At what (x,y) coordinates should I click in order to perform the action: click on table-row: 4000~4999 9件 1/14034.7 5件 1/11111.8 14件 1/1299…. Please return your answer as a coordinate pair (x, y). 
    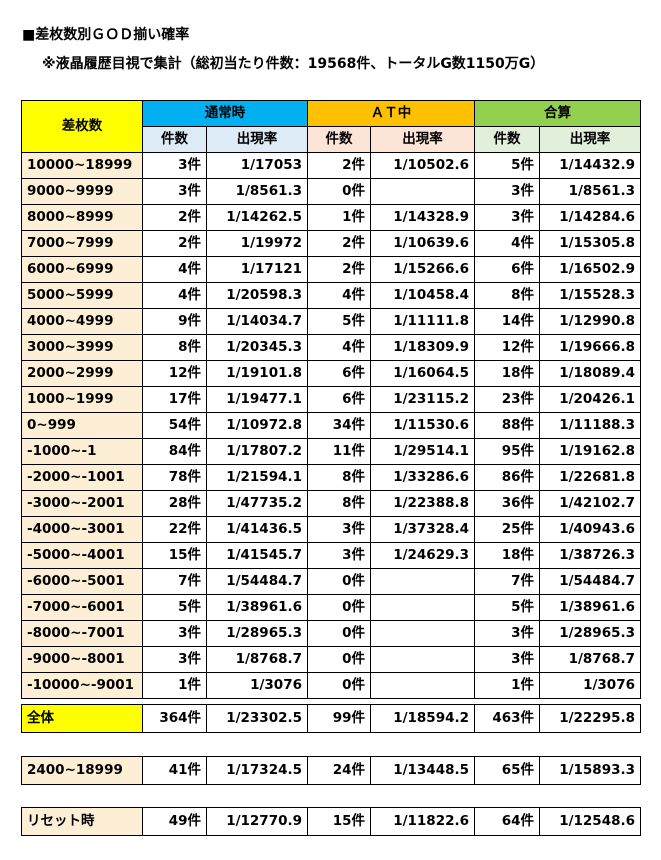
    Looking at the image, I should click on (331, 321).